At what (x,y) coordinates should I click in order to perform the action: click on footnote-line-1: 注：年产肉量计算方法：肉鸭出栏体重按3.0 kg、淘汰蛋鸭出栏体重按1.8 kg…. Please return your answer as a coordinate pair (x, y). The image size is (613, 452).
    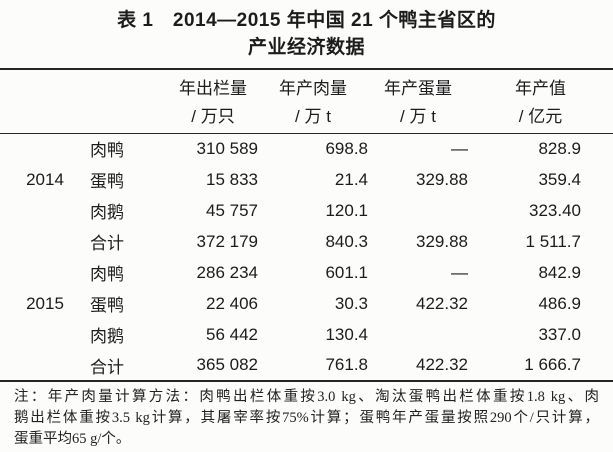
    Looking at the image, I should click on (306, 397).